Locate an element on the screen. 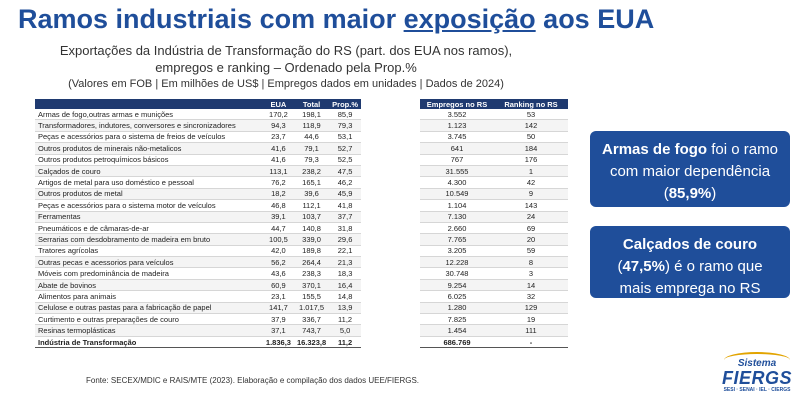  table-row: 7.825 19 is located at coordinates (494, 319).